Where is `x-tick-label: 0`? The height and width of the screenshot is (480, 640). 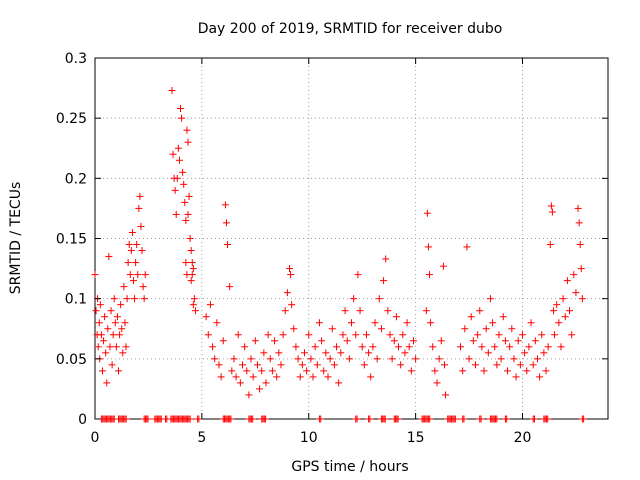 x-tick-label: 0 is located at coordinates (95, 438).